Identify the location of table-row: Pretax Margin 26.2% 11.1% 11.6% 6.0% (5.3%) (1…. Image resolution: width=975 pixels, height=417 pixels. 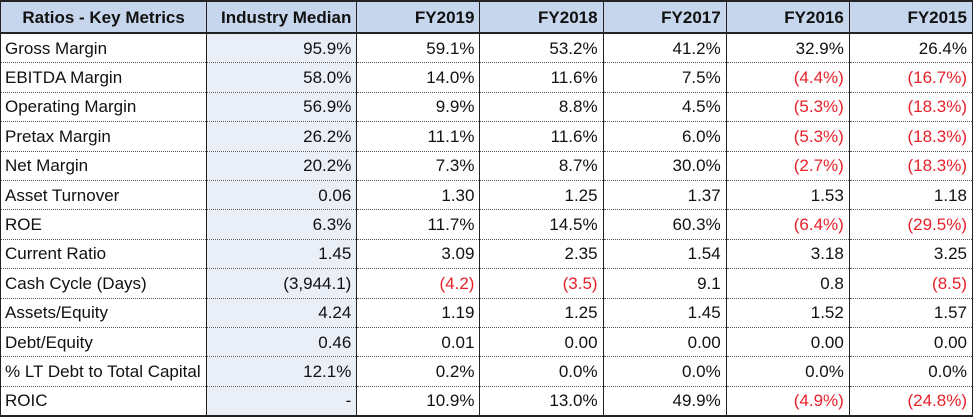
(487, 136).